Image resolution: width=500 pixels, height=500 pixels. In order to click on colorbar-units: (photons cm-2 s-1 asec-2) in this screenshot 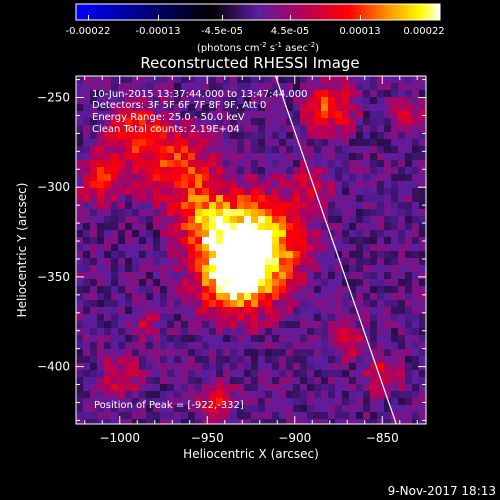, I will do `click(258, 47)`.